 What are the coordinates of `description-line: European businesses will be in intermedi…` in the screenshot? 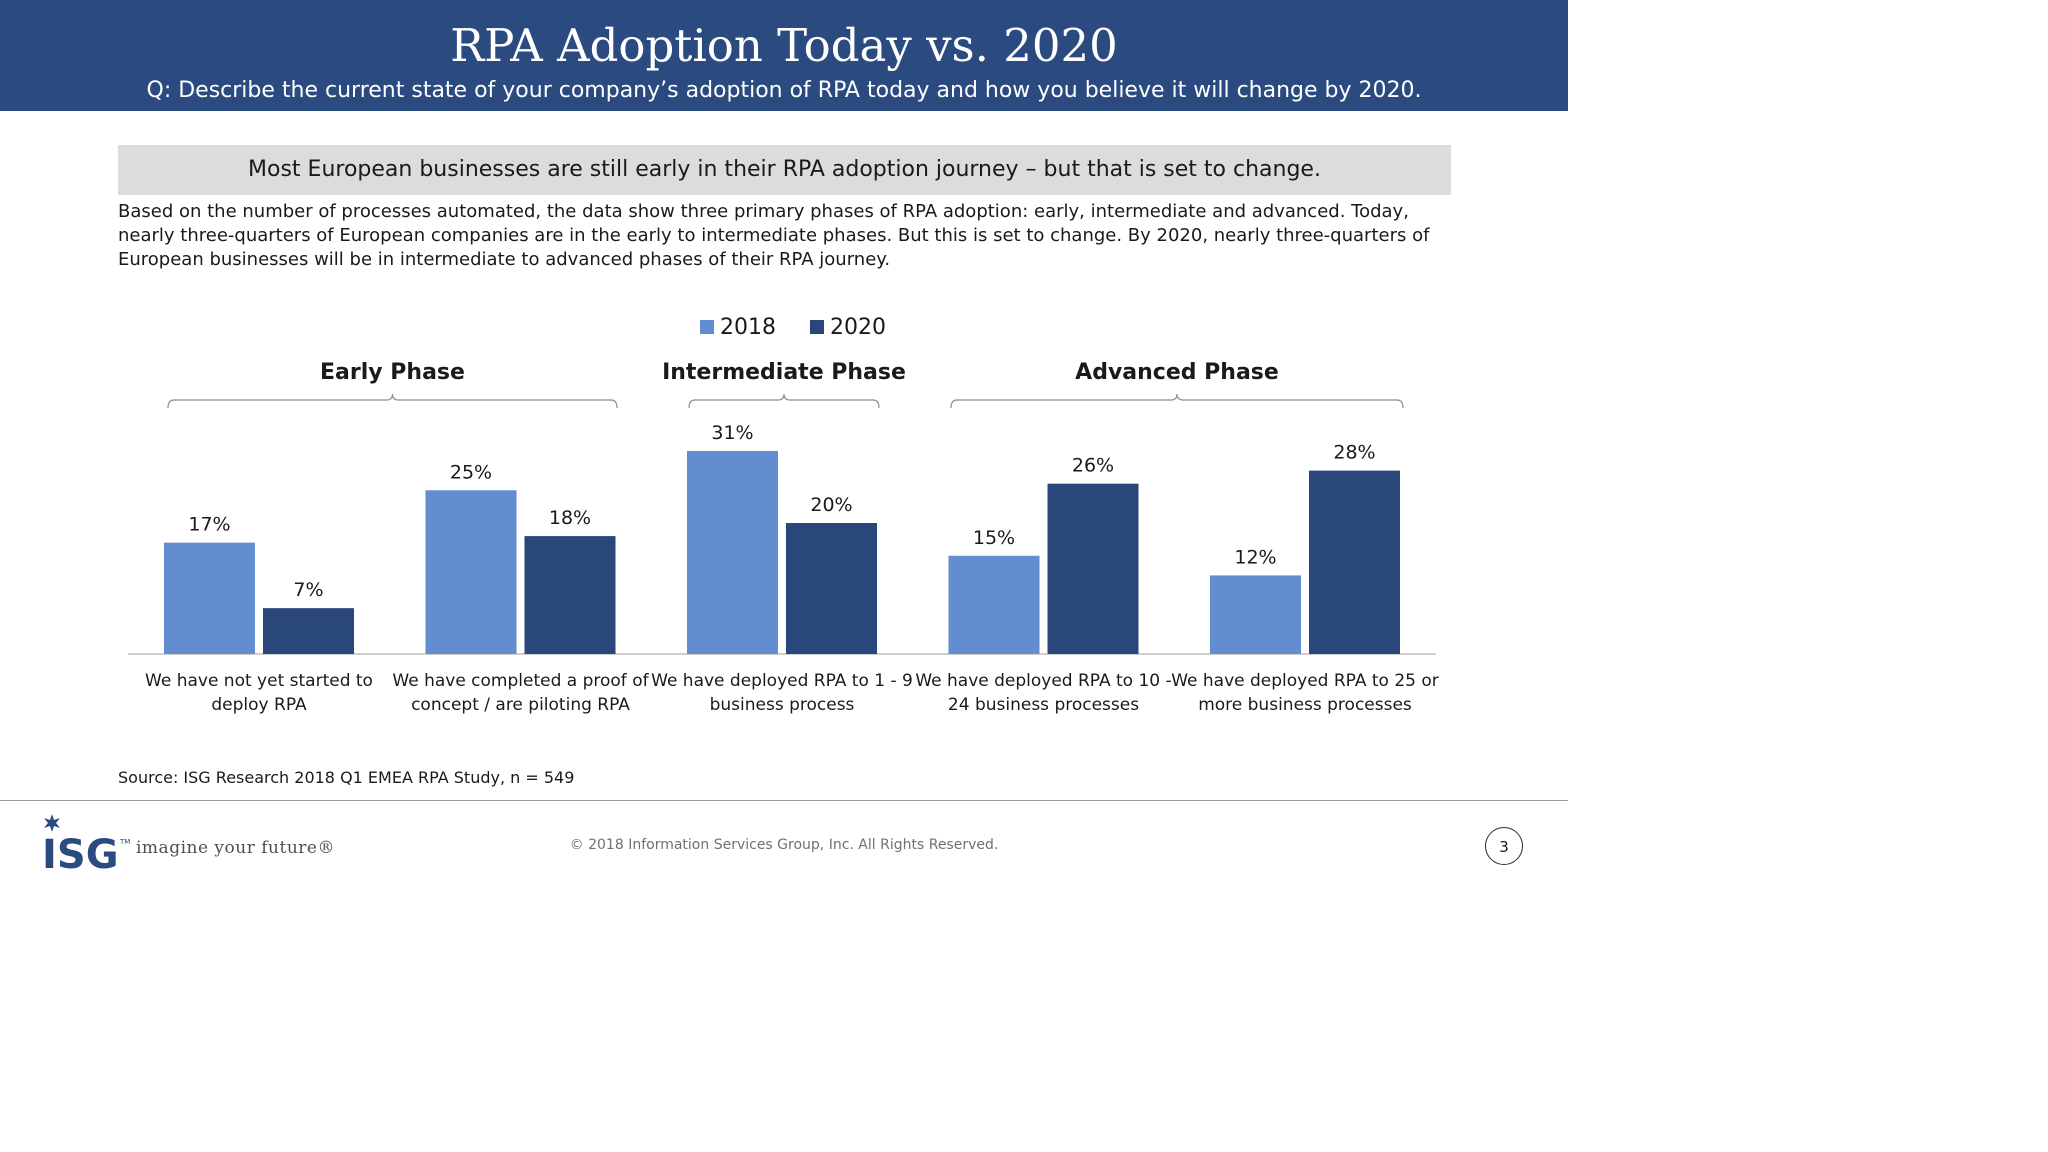 It's located at (504, 259).